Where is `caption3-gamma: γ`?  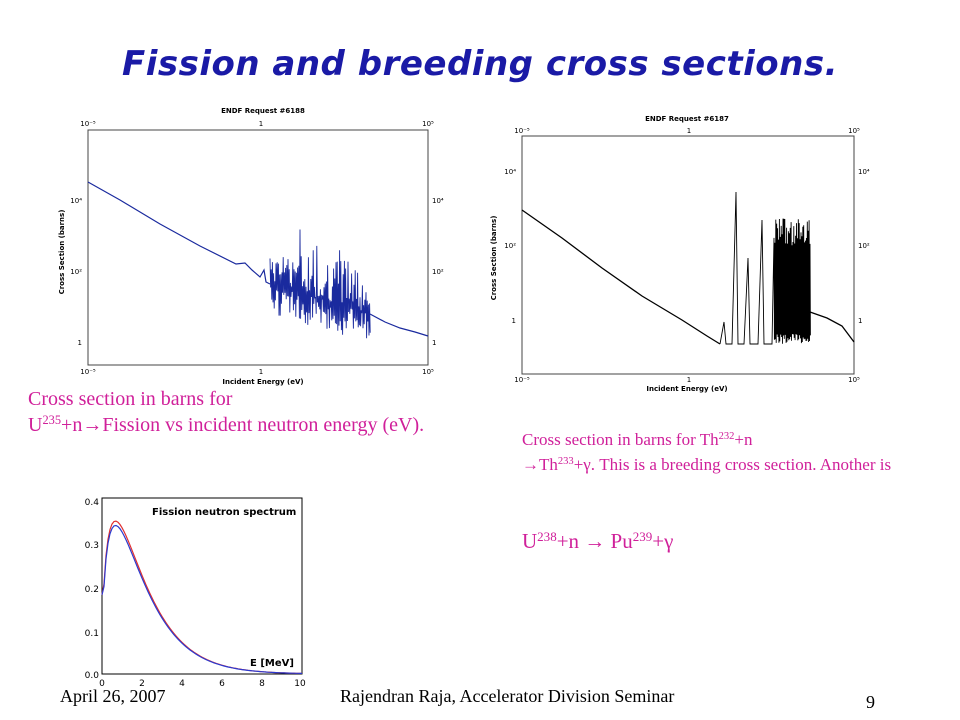 caption3-gamma: γ is located at coordinates (669, 541).